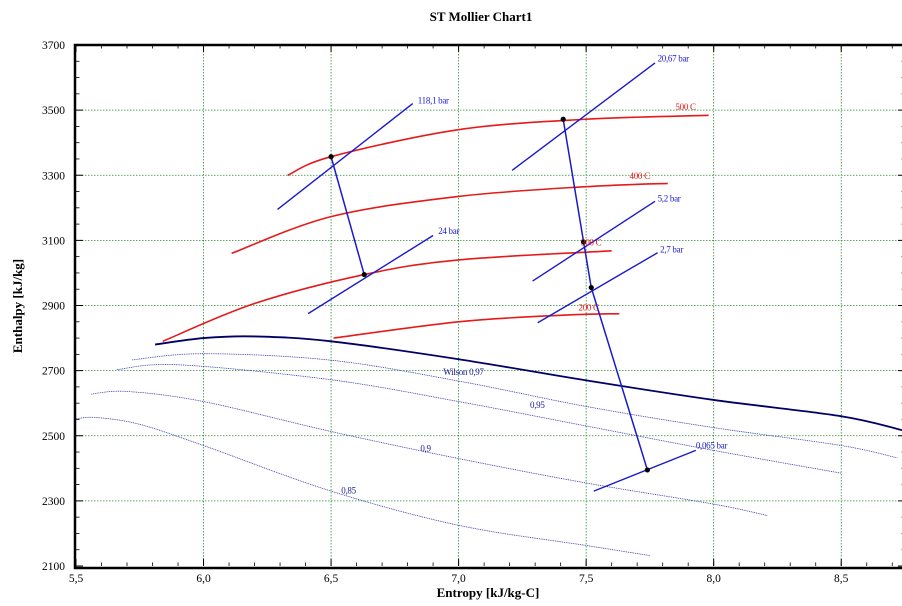 This screenshot has width=902, height=606. Describe the element at coordinates (841, 579) in the screenshot. I see `x-tick-label: 8,5` at that location.